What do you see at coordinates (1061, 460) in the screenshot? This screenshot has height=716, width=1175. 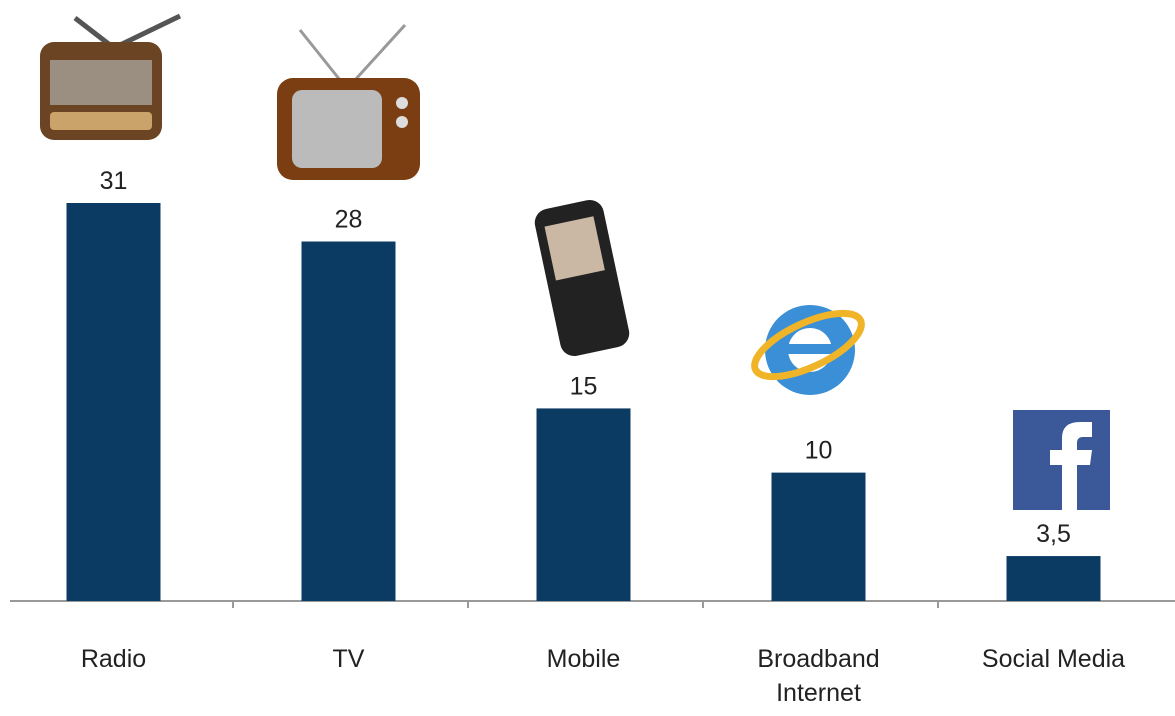 I see `facebook-icon` at bounding box center [1061, 460].